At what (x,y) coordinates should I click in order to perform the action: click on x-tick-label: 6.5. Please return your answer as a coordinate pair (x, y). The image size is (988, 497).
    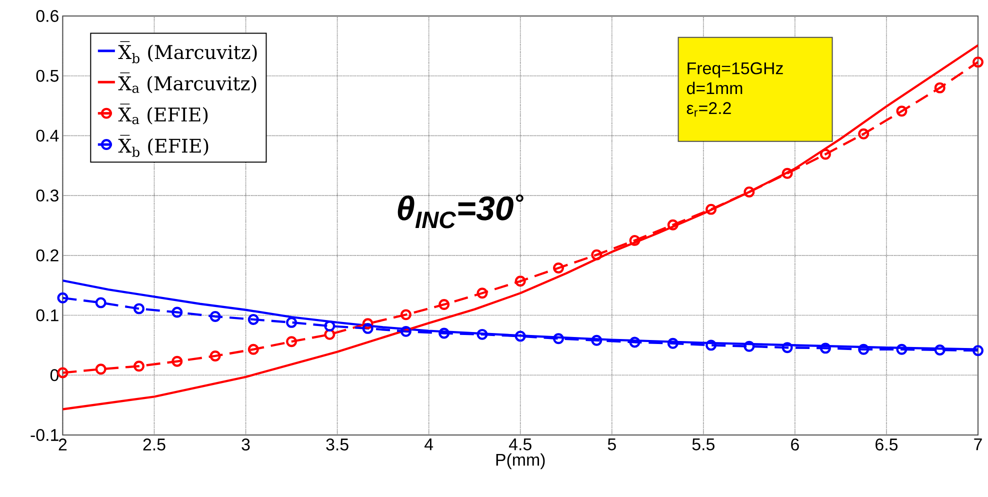
    Looking at the image, I should click on (887, 444).